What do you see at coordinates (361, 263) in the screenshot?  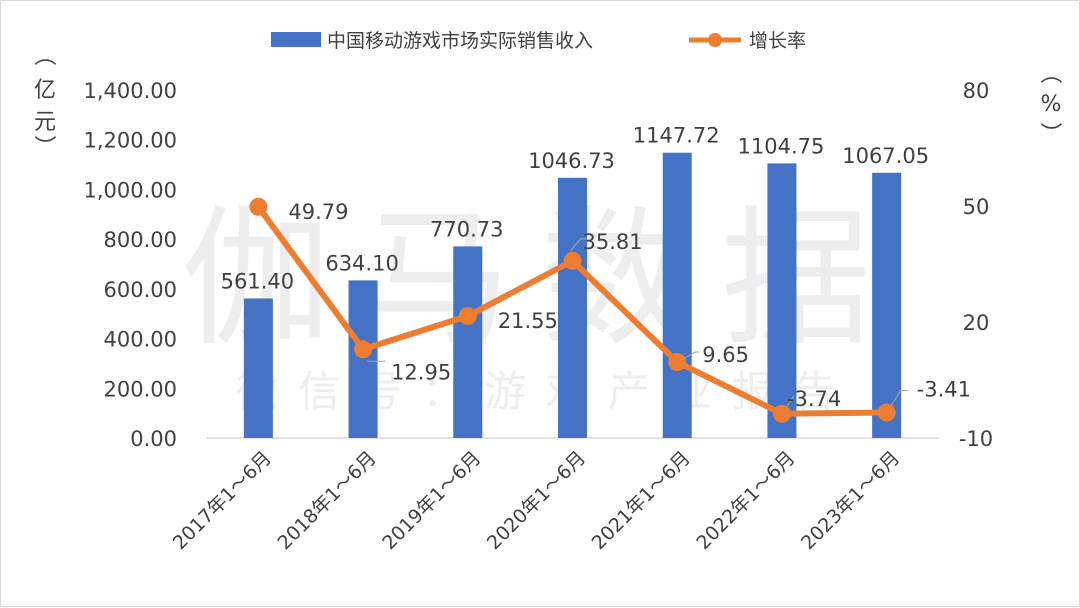 I see `bar-value-label: 634.10` at bounding box center [361, 263].